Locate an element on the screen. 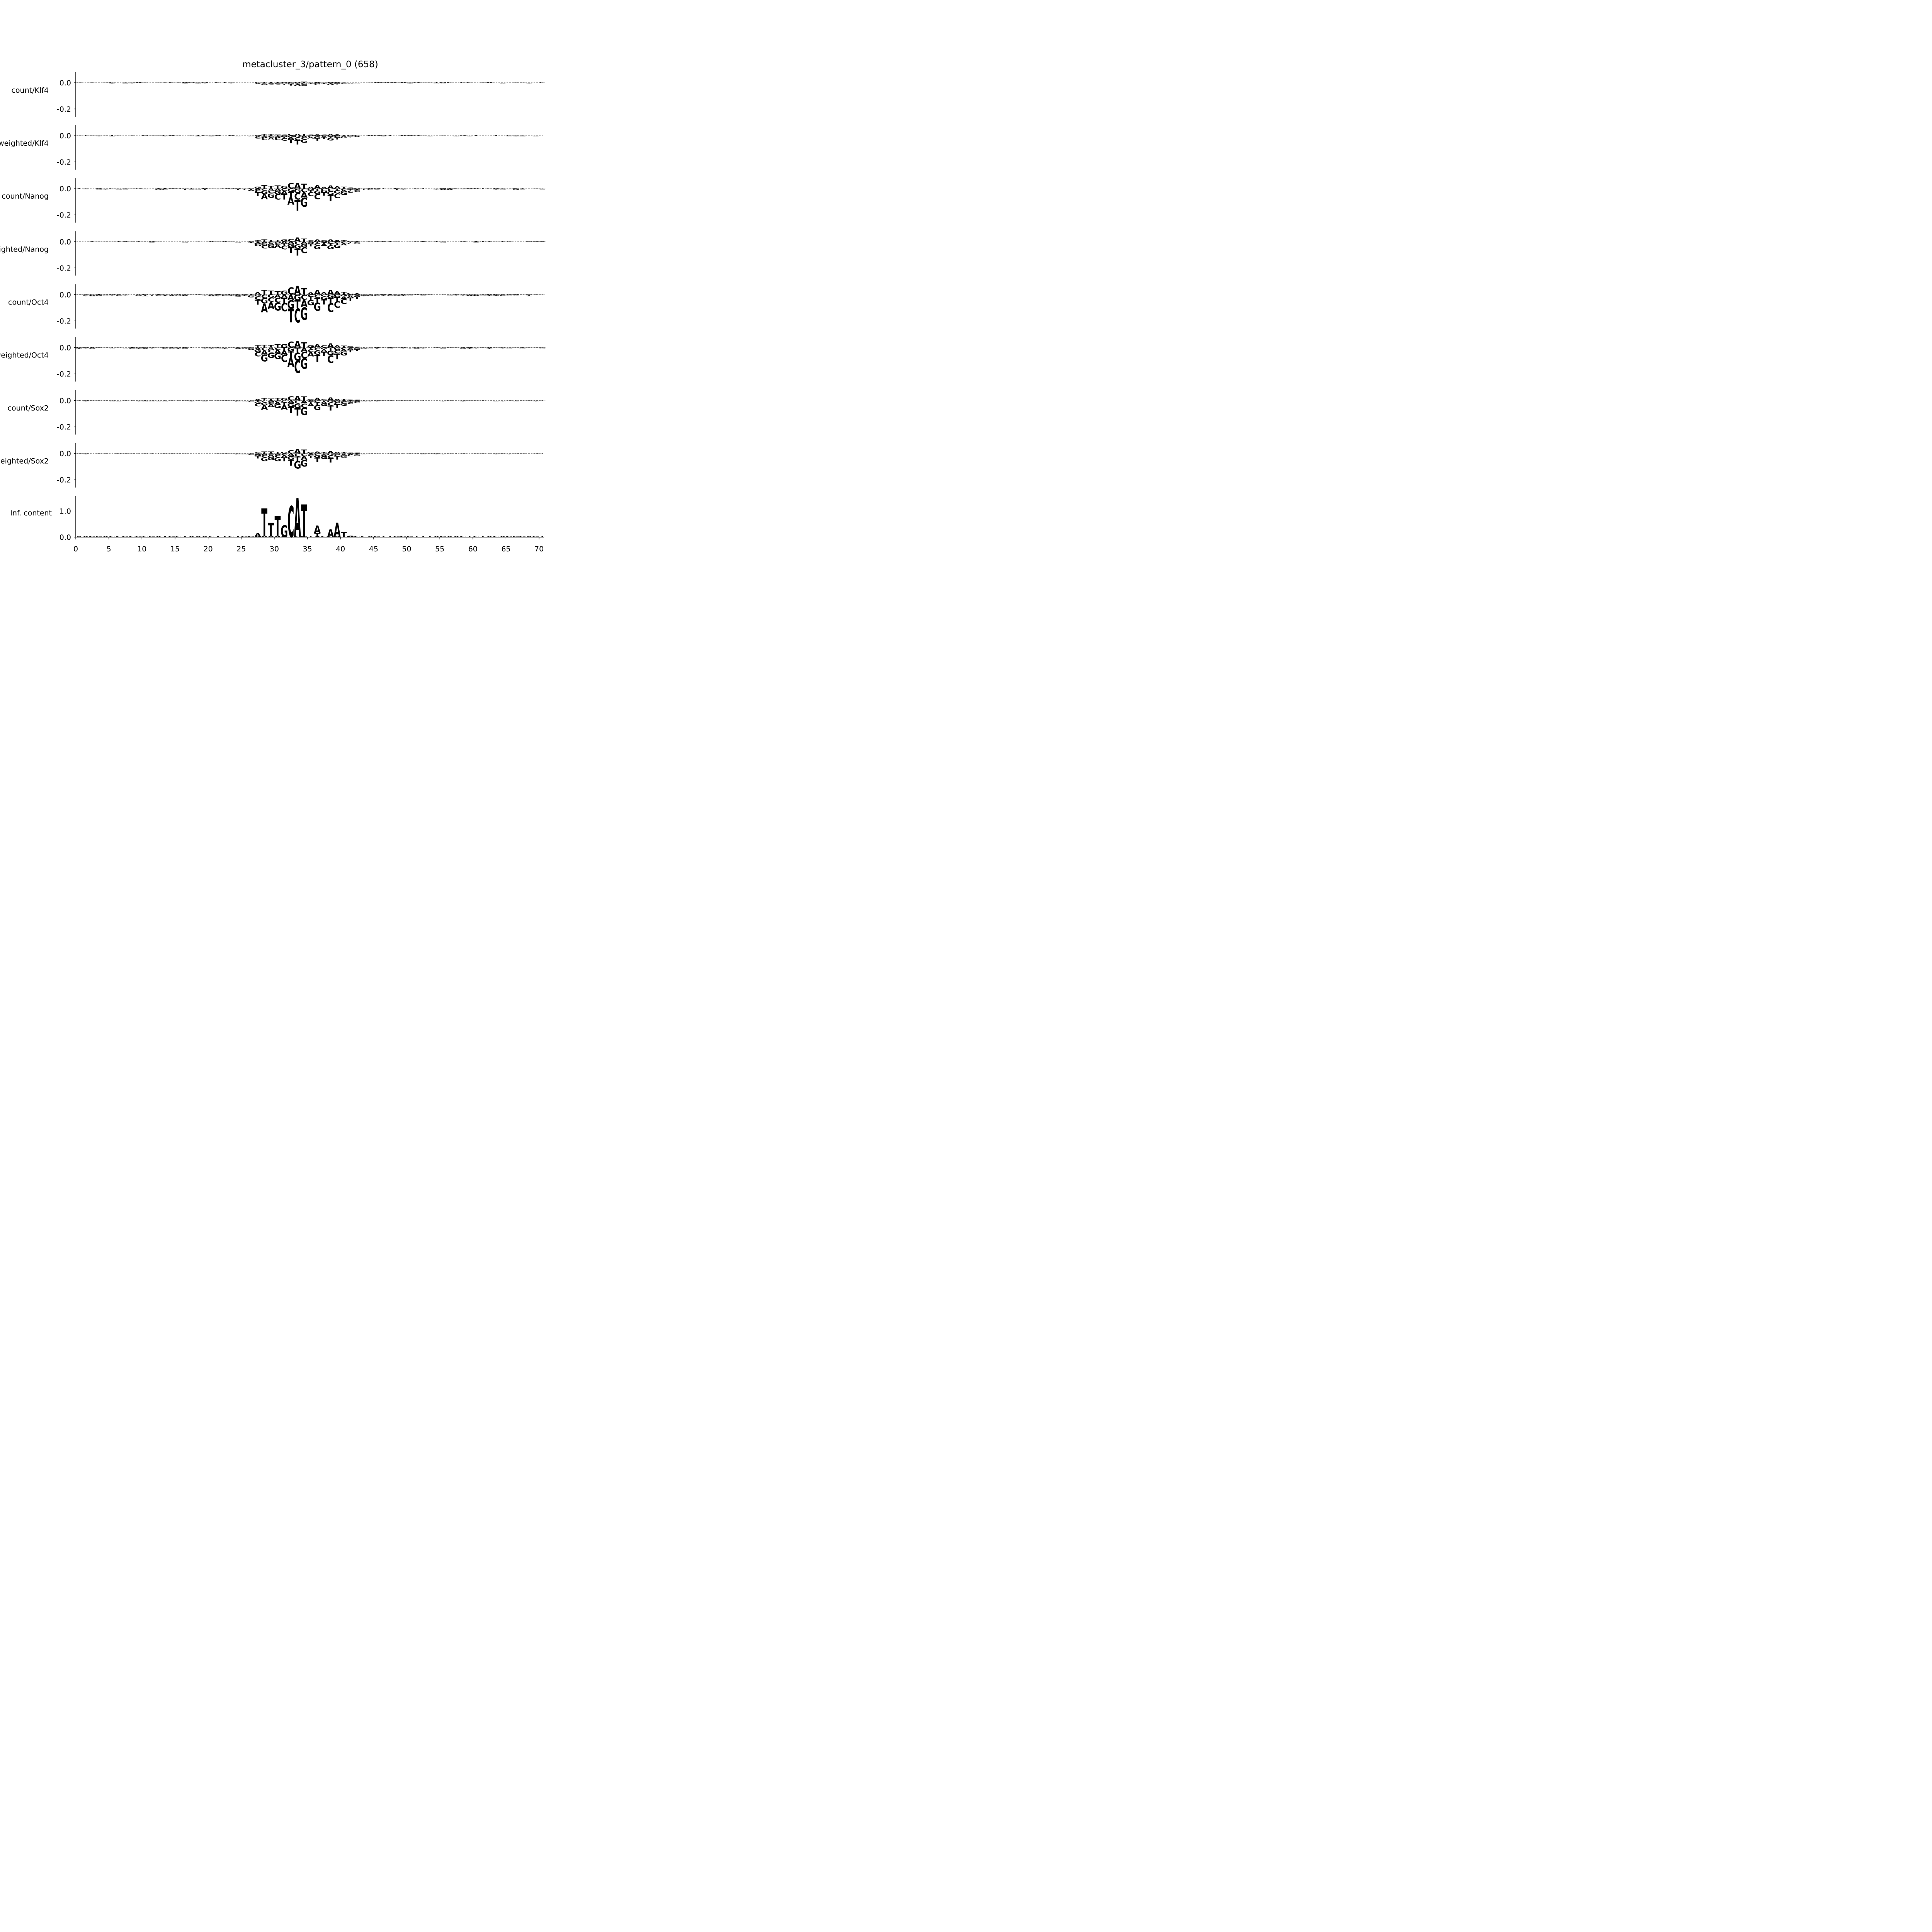  x-tick-label: 50 is located at coordinates (407, 549).